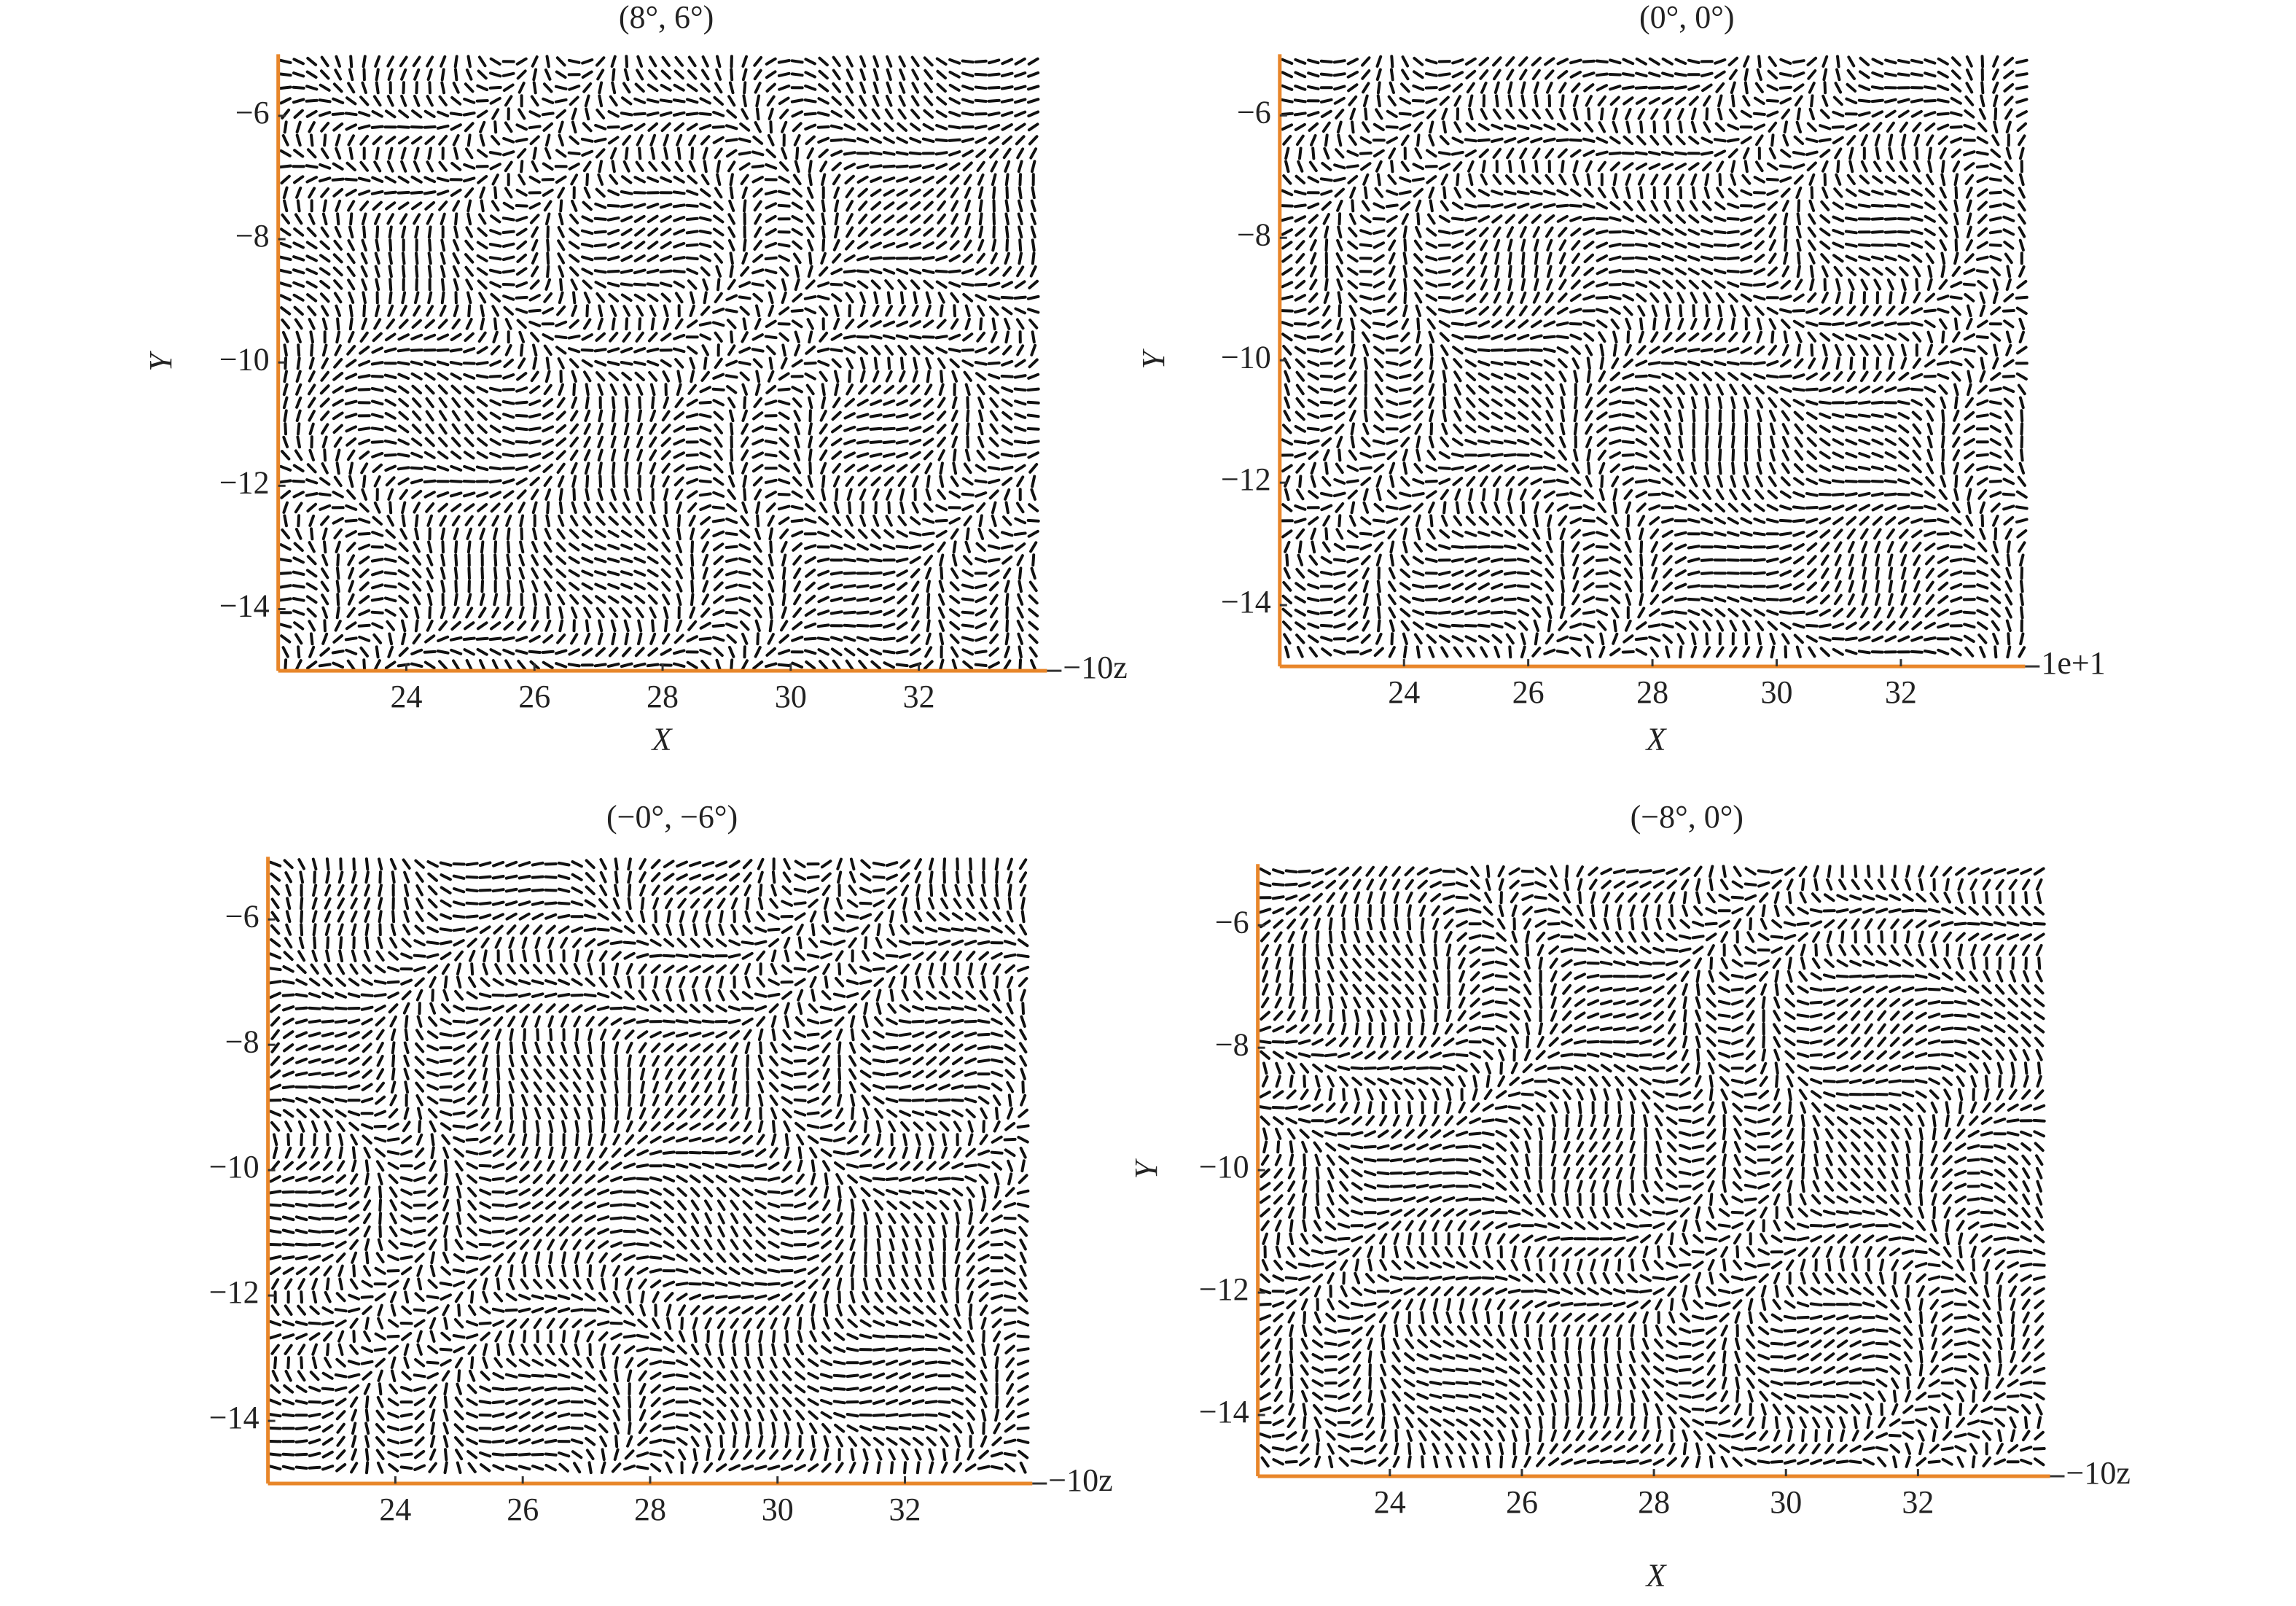 This screenshot has width=2296, height=1606. I want to click on panel-title: (0°, 0°), so click(1687, 17).